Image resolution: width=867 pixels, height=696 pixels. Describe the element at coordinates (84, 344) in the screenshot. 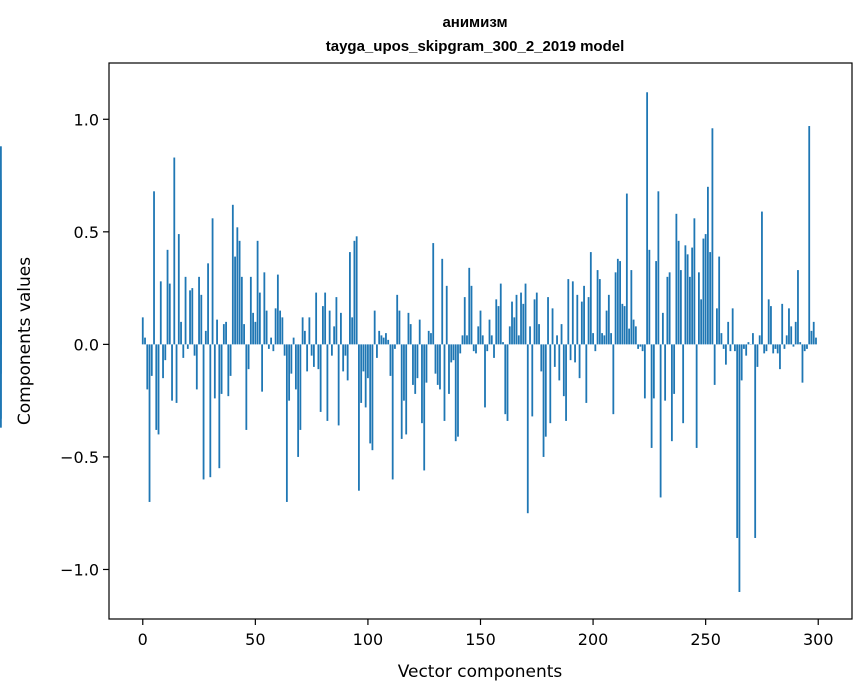

I see `y-axis-ticks: −1.0 −0.5 0.0 0.5 1.0` at that location.